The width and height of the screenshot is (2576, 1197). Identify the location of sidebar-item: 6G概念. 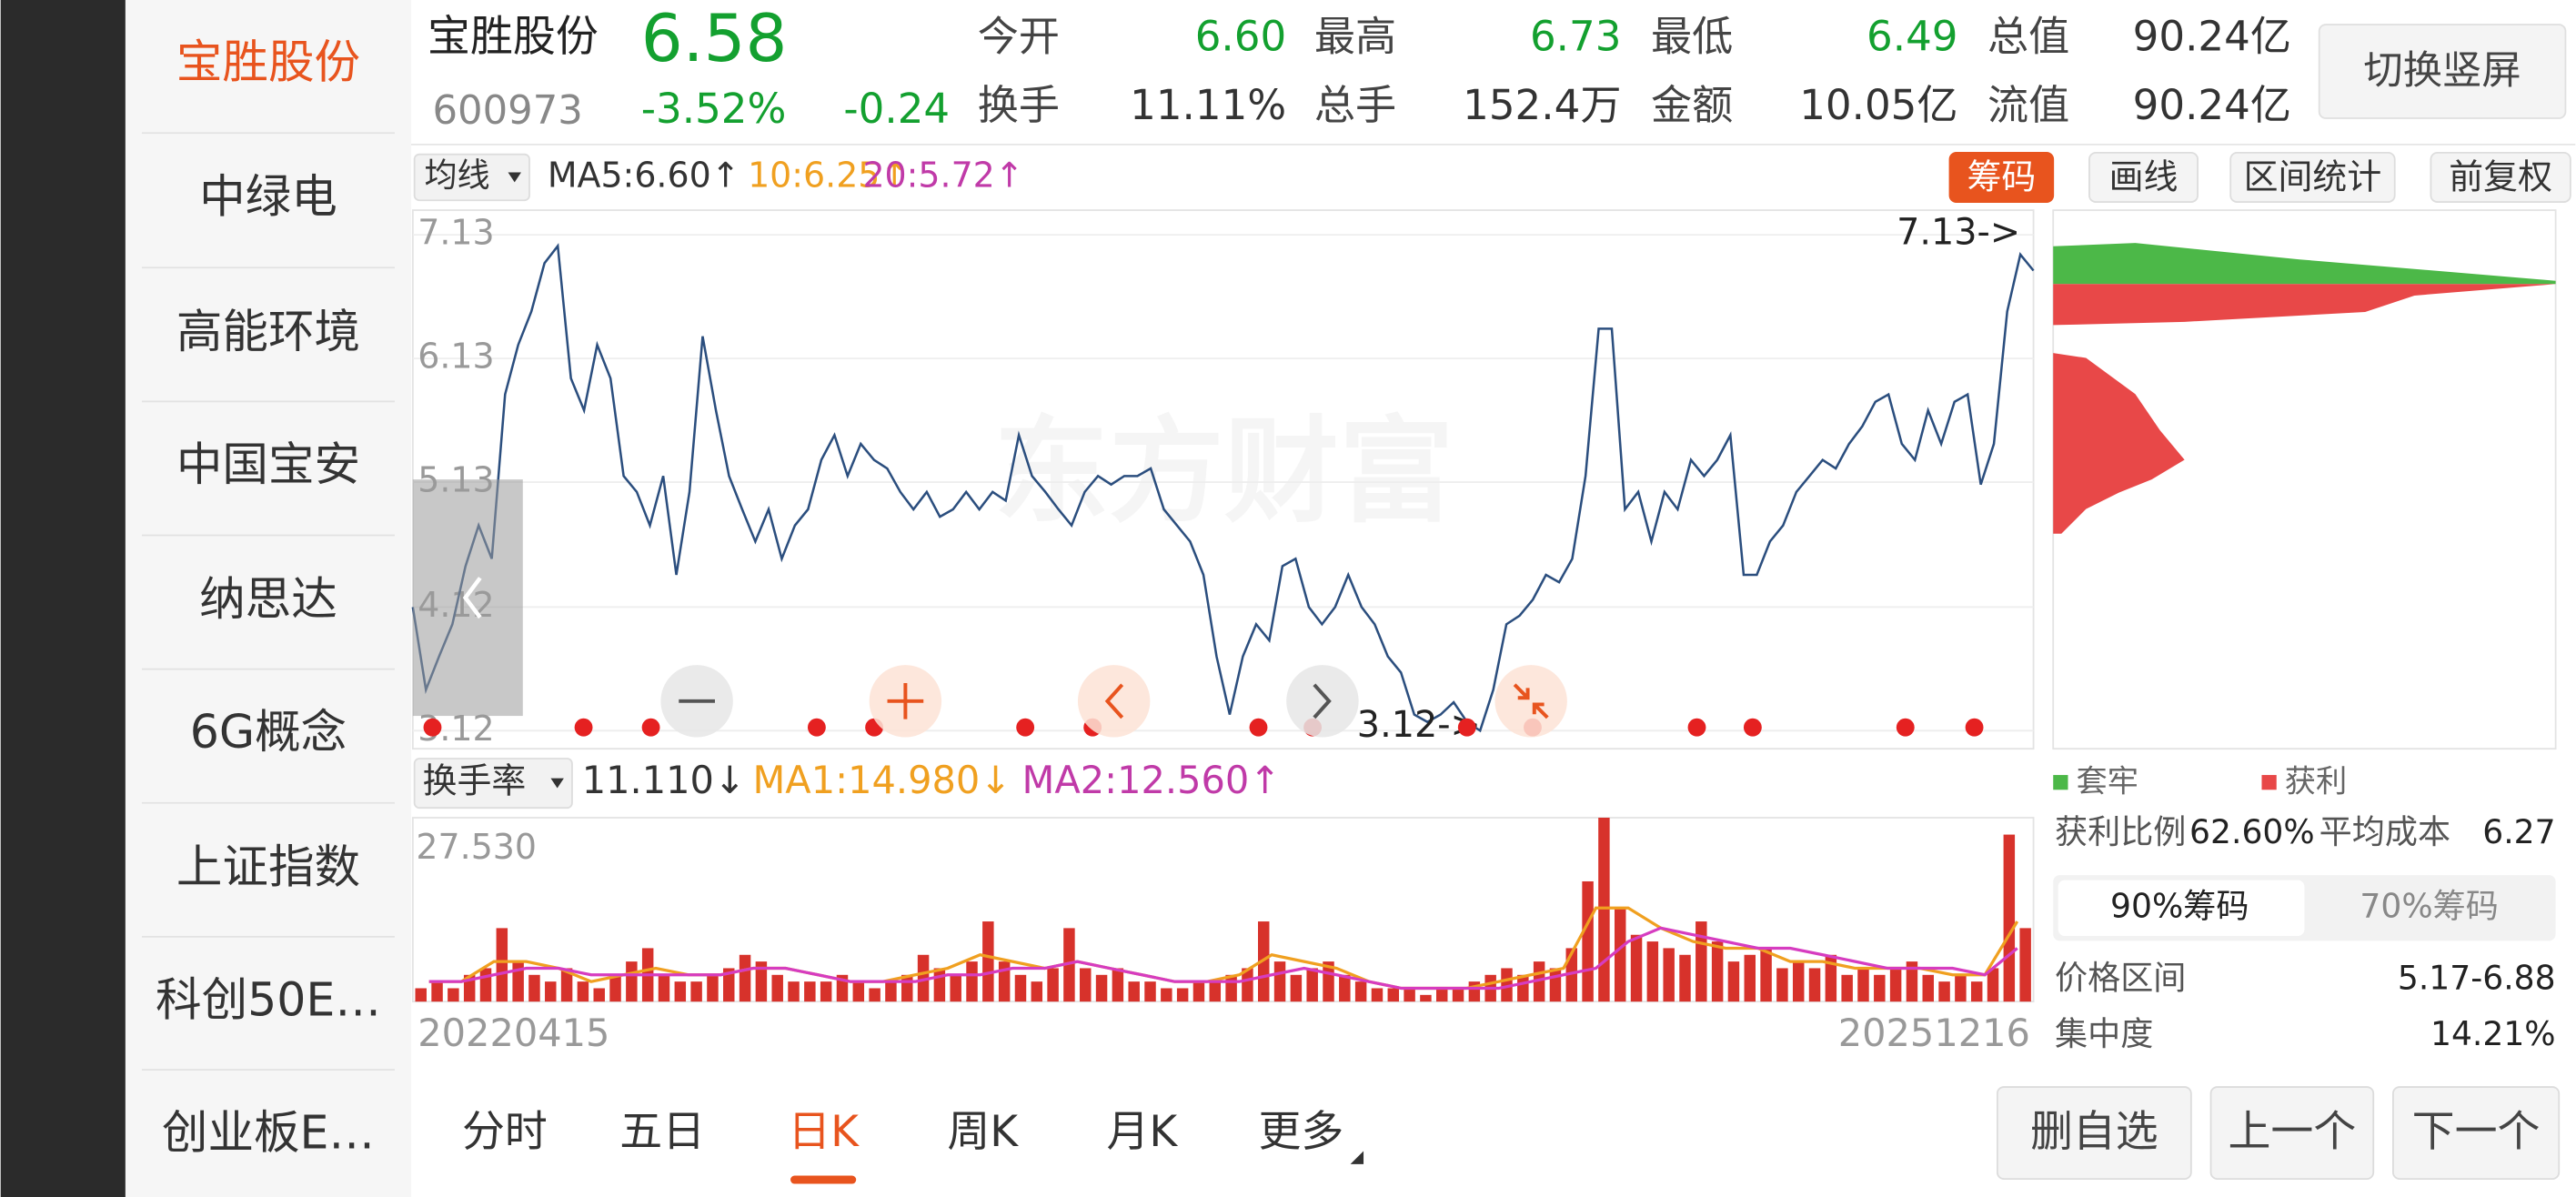
(268, 732).